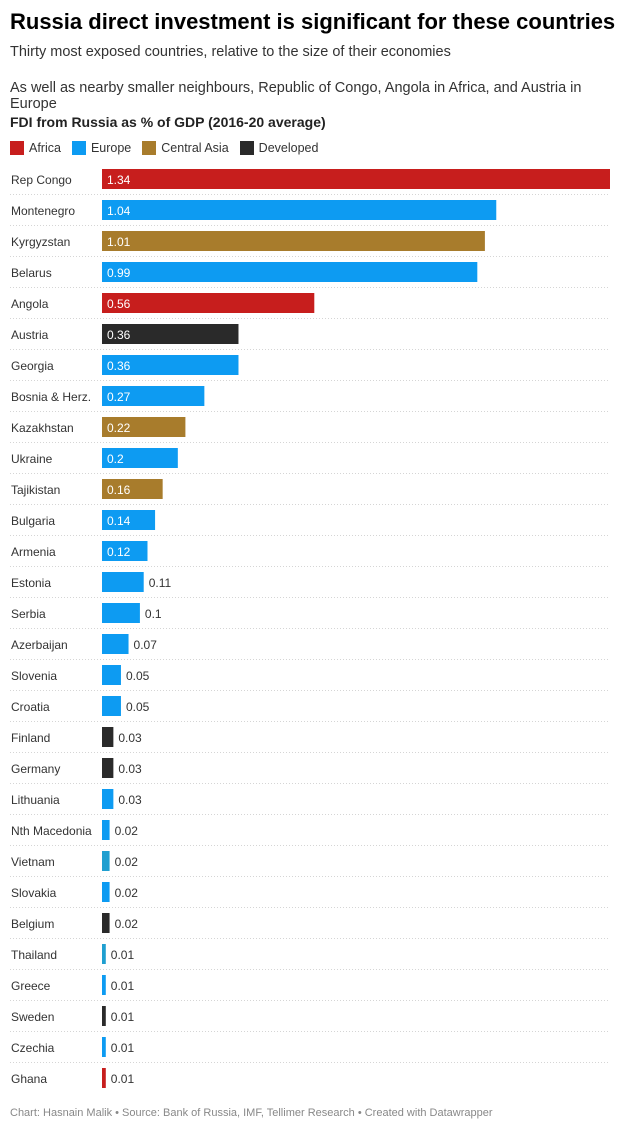 Image resolution: width=620 pixels, height=1131 pixels. Describe the element at coordinates (34, 893) in the screenshot. I see `category-label: Slovakia` at that location.